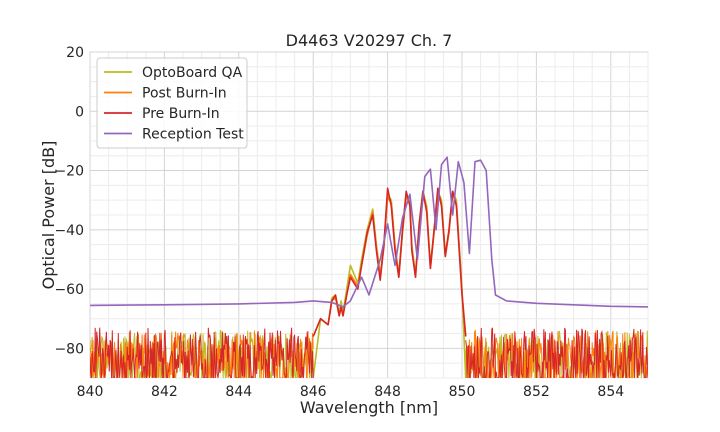 The height and width of the screenshot is (432, 720). Describe the element at coordinates (389, 262) in the screenshot. I see `series-line` at that location.